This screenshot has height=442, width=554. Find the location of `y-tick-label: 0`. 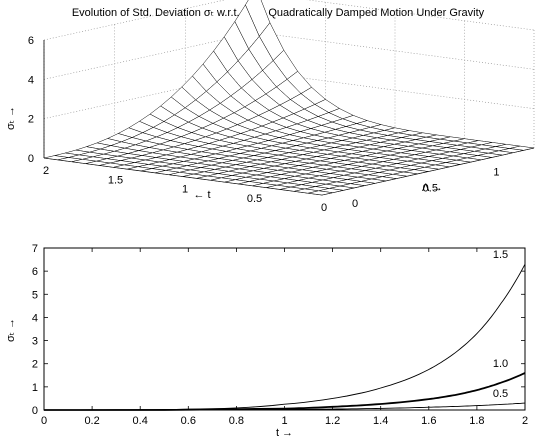

y-tick-label: 0 is located at coordinates (35, 411).